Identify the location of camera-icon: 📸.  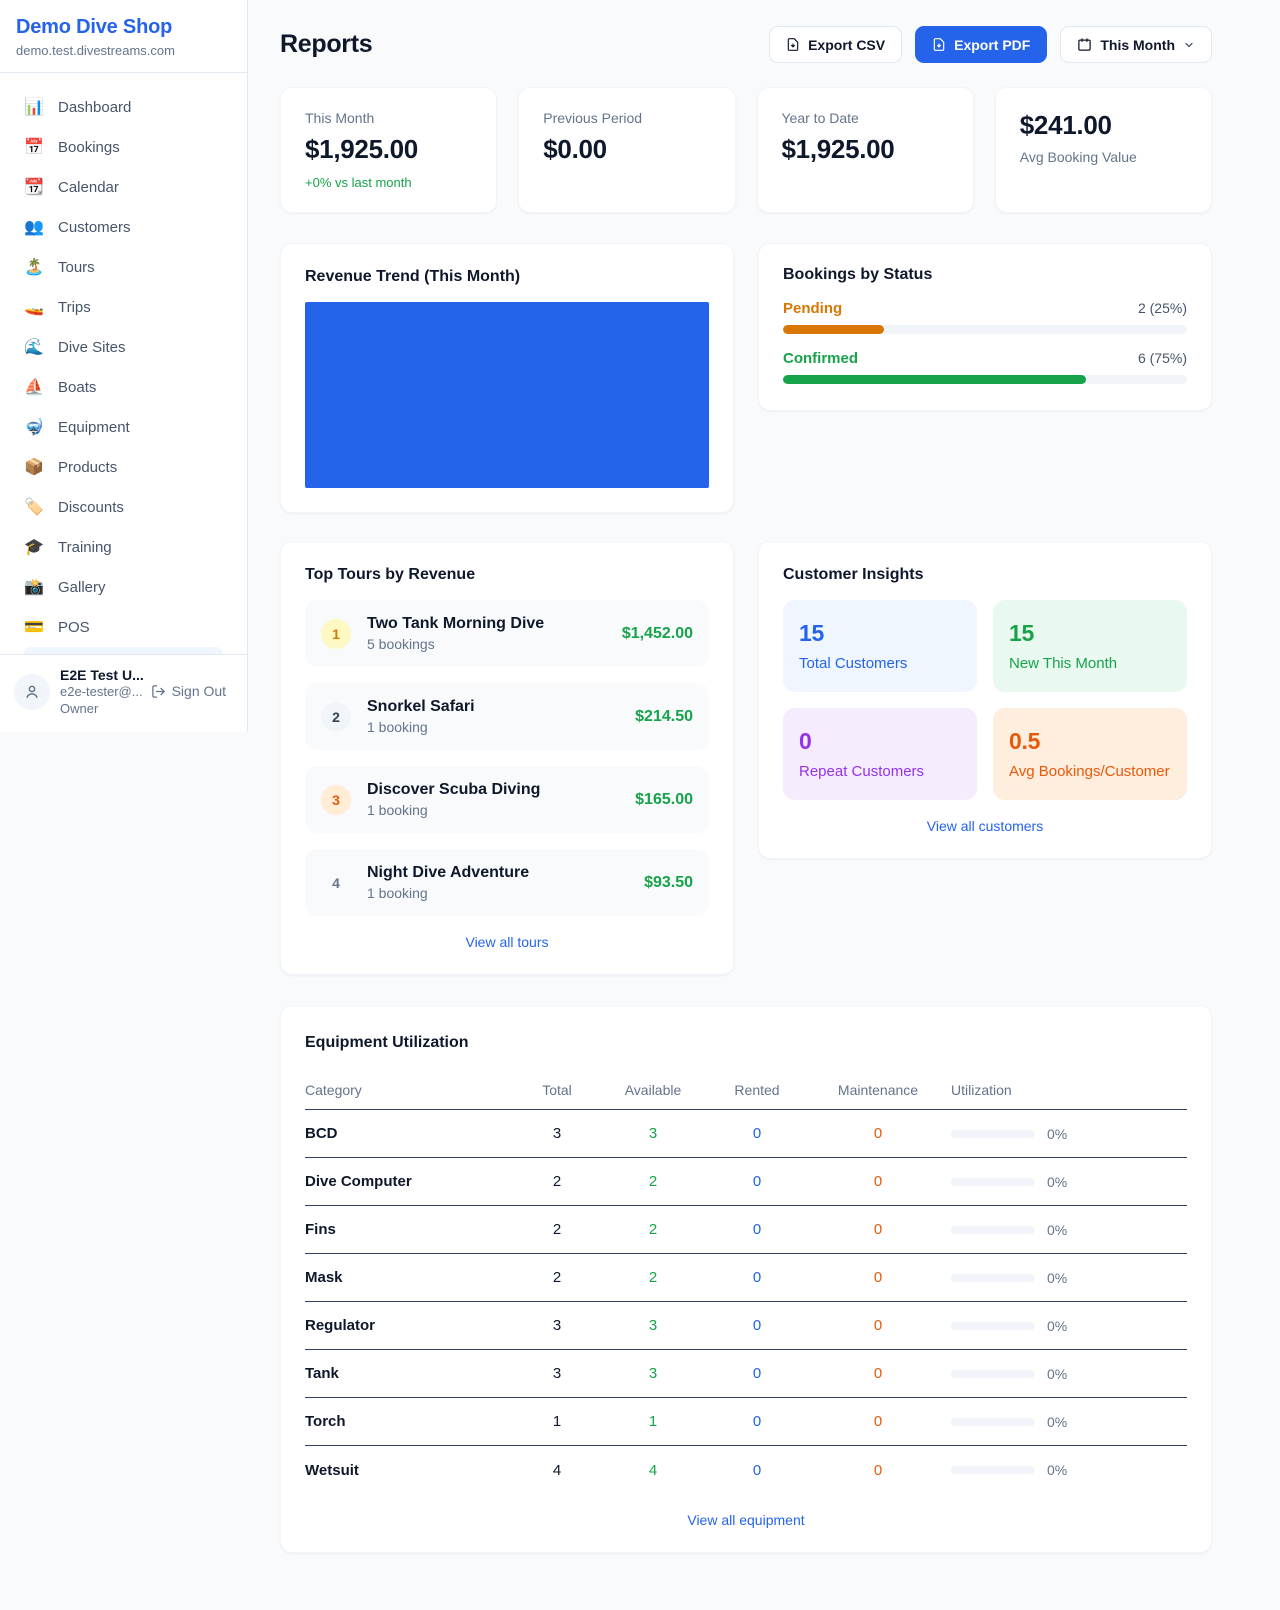
(34, 587).